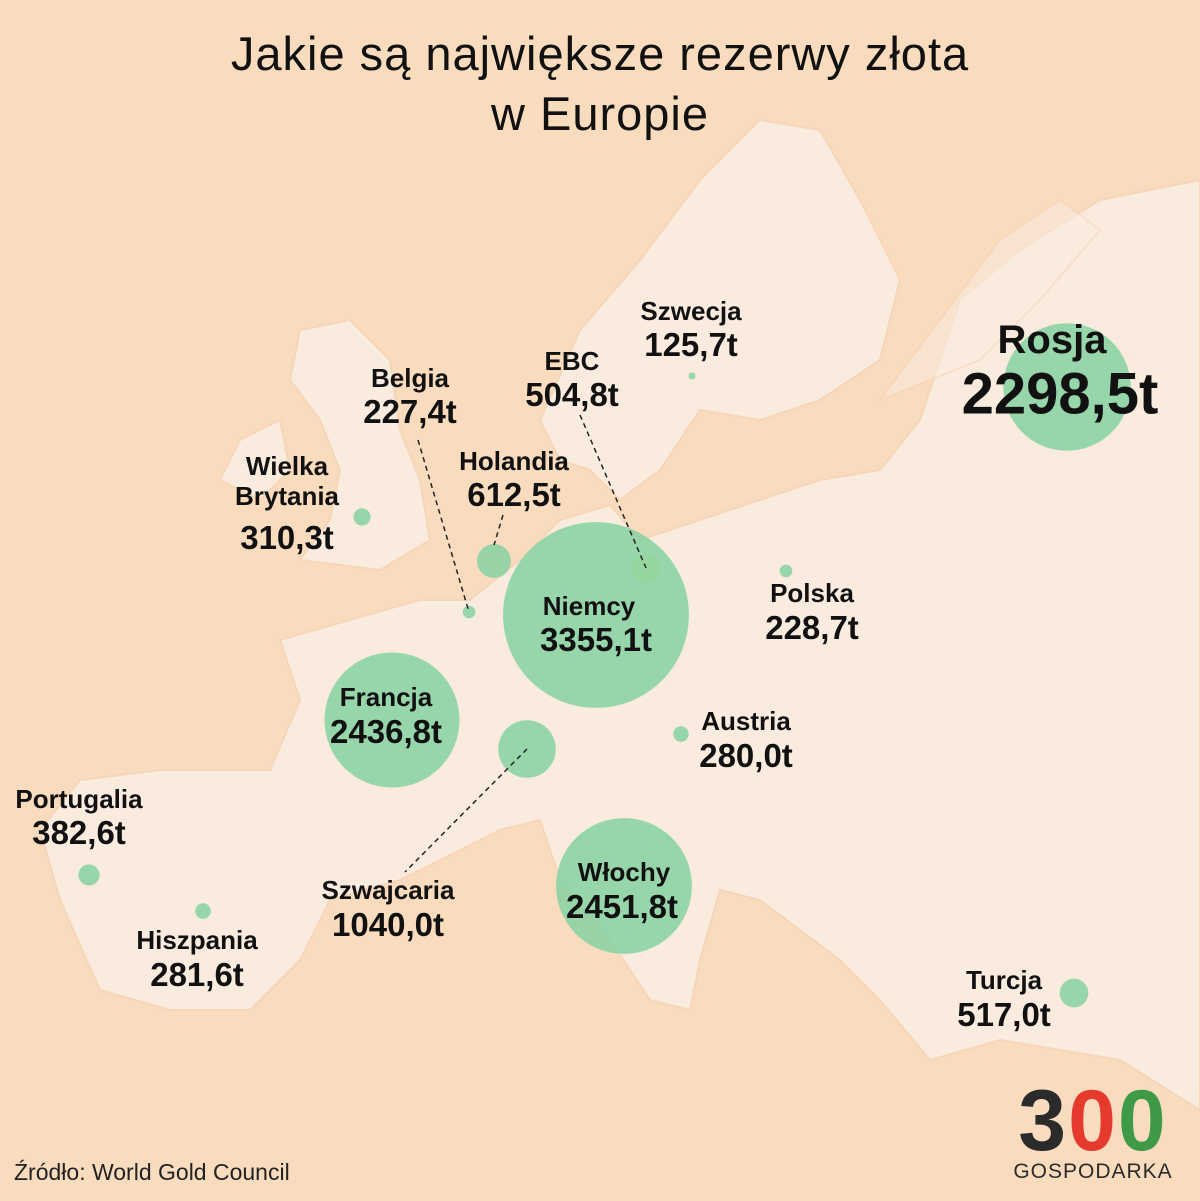  Describe the element at coordinates (152, 1172) in the screenshot. I see `source: Źródło: World Gold Council` at that location.